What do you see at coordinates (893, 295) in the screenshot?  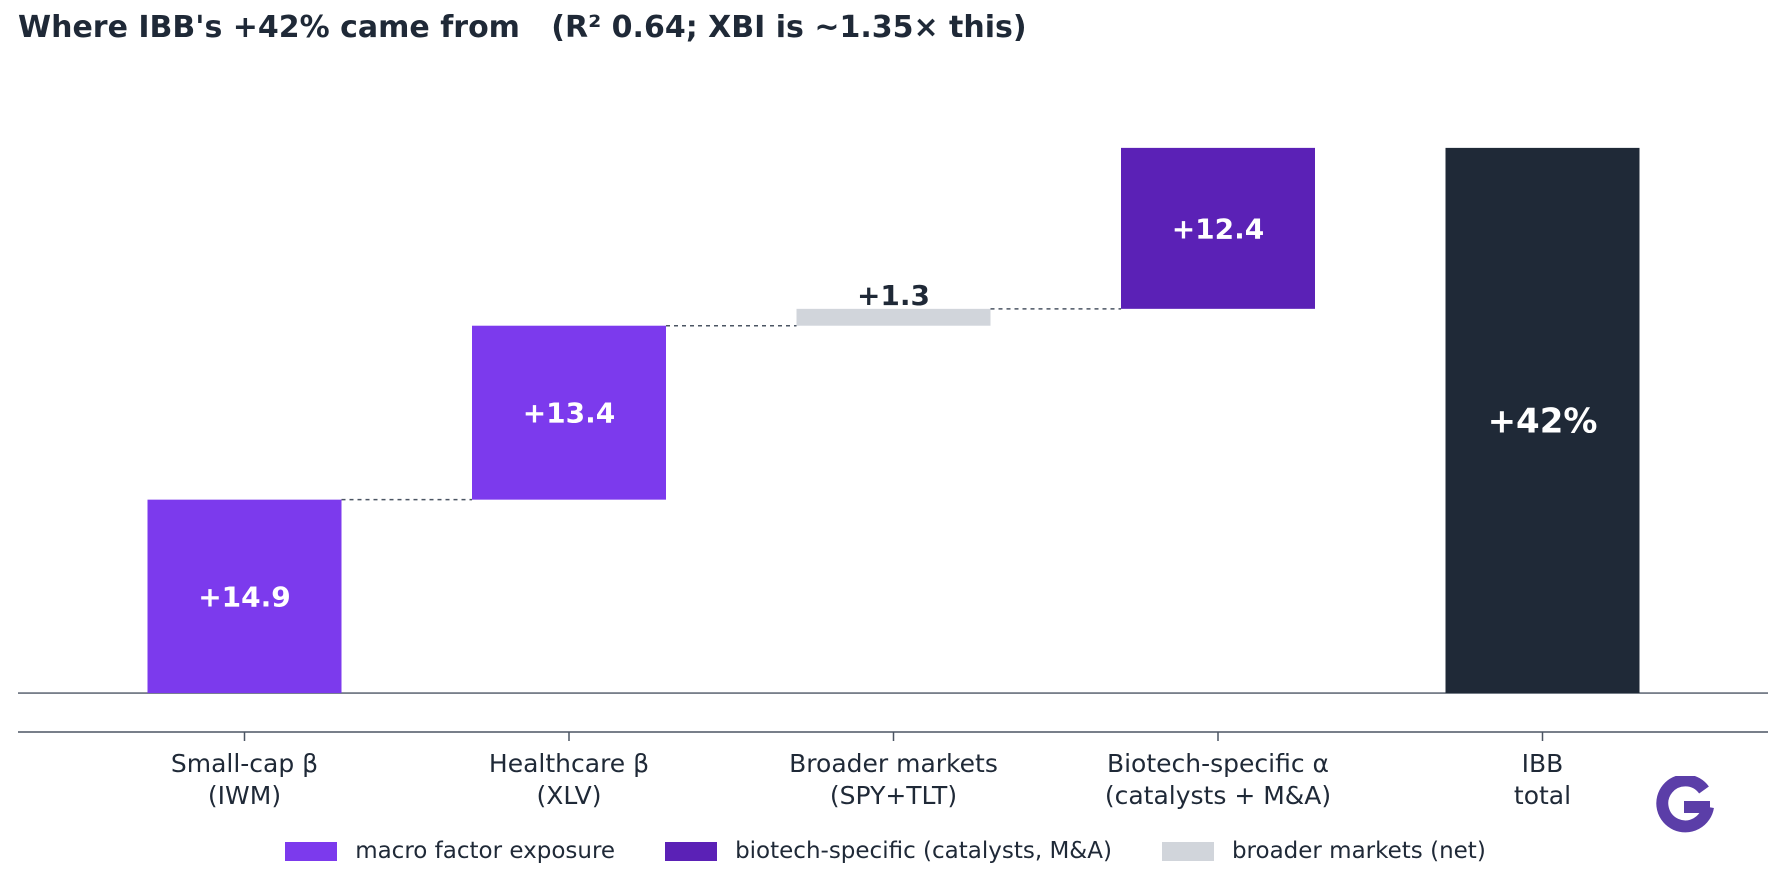 I see `data-label-2: +1.3` at bounding box center [893, 295].